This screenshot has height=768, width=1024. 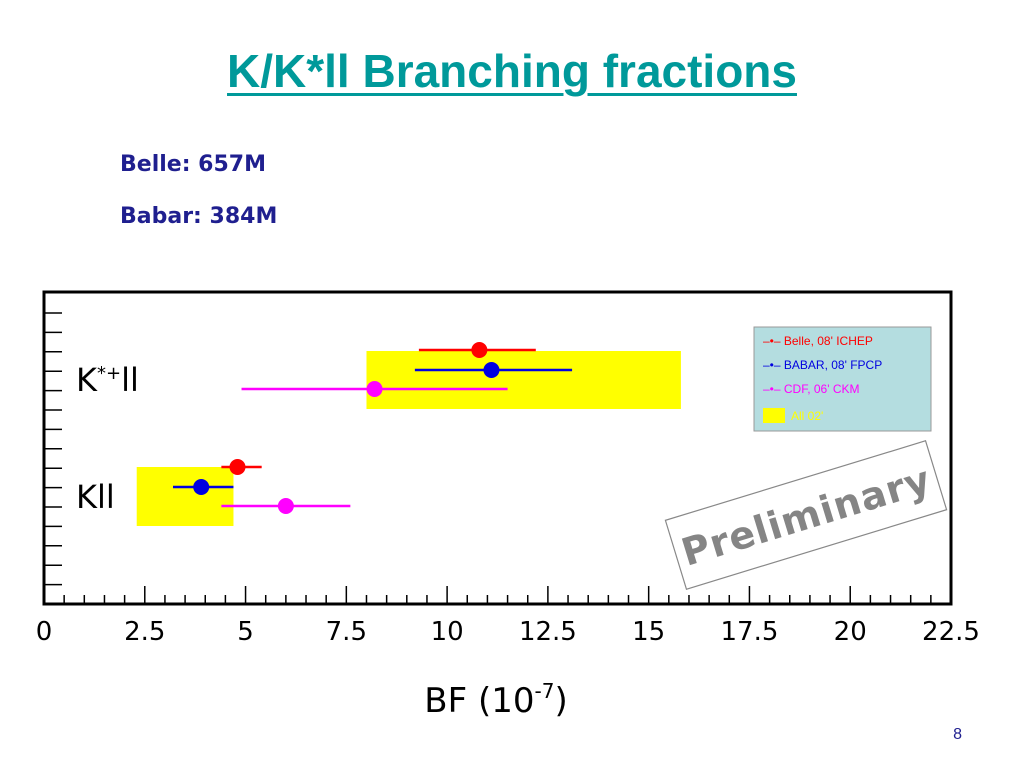 I want to click on category-label: Kll, so click(x=95, y=497).